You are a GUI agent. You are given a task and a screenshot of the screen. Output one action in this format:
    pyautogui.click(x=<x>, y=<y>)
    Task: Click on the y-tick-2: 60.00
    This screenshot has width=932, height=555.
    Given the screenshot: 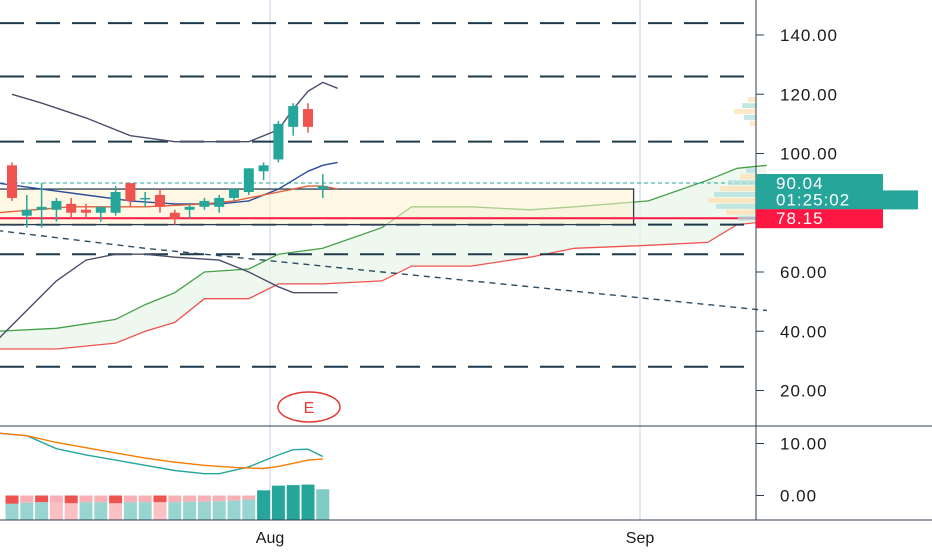 What is the action you would take?
    pyautogui.click(x=804, y=272)
    